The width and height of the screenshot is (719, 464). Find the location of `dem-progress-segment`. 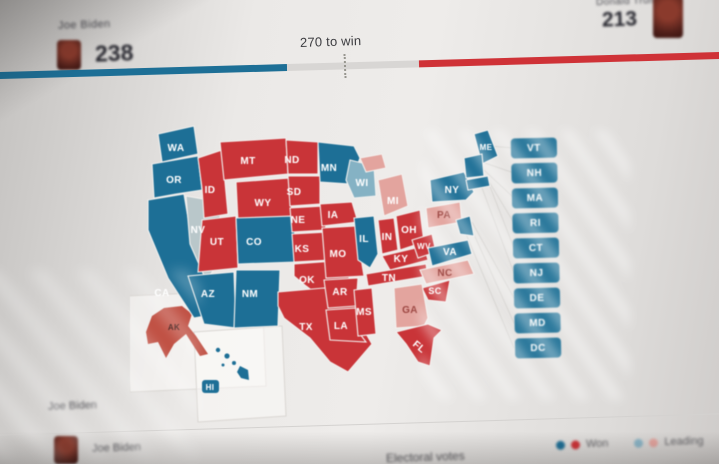

dem-progress-segment is located at coordinates (143, 72).